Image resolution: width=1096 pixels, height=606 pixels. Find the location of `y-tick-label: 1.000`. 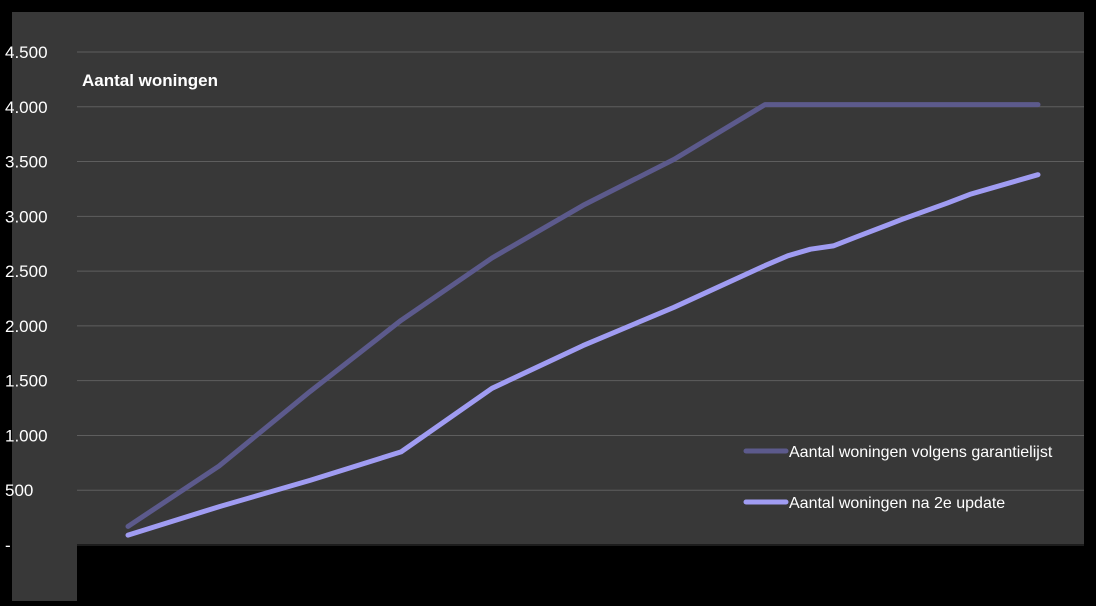

y-tick-label: 1.000 is located at coordinates (26, 435).